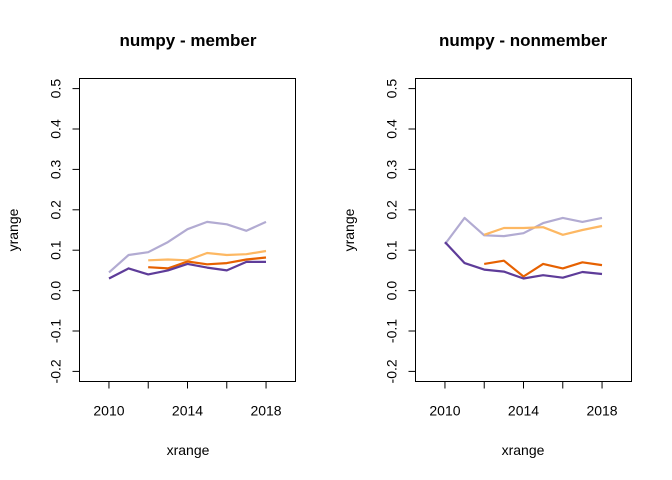 The height and width of the screenshot is (480, 672). Describe the element at coordinates (523, 40) in the screenshot. I see `chart-title: numpy - nonmember` at that location.